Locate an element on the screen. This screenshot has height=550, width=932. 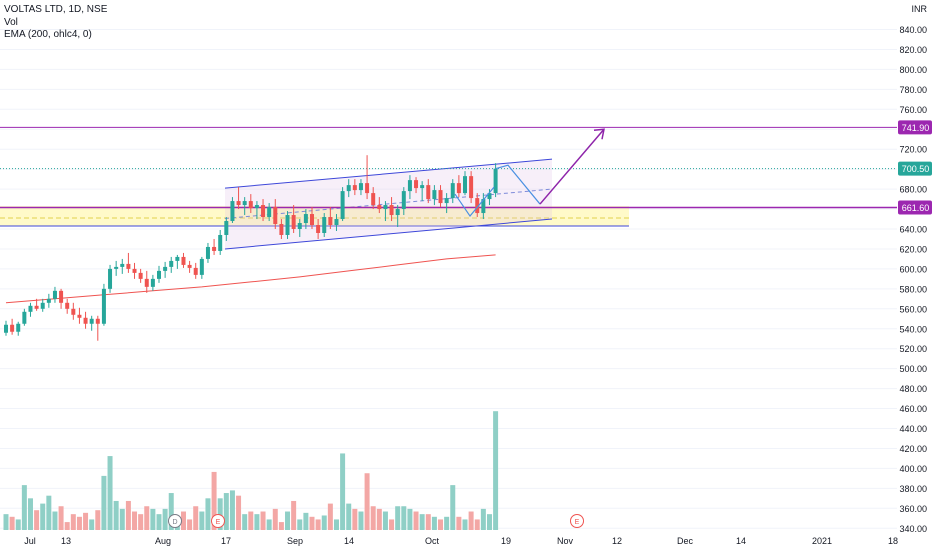
price-tick-label: 600.00 is located at coordinates (913, 269).